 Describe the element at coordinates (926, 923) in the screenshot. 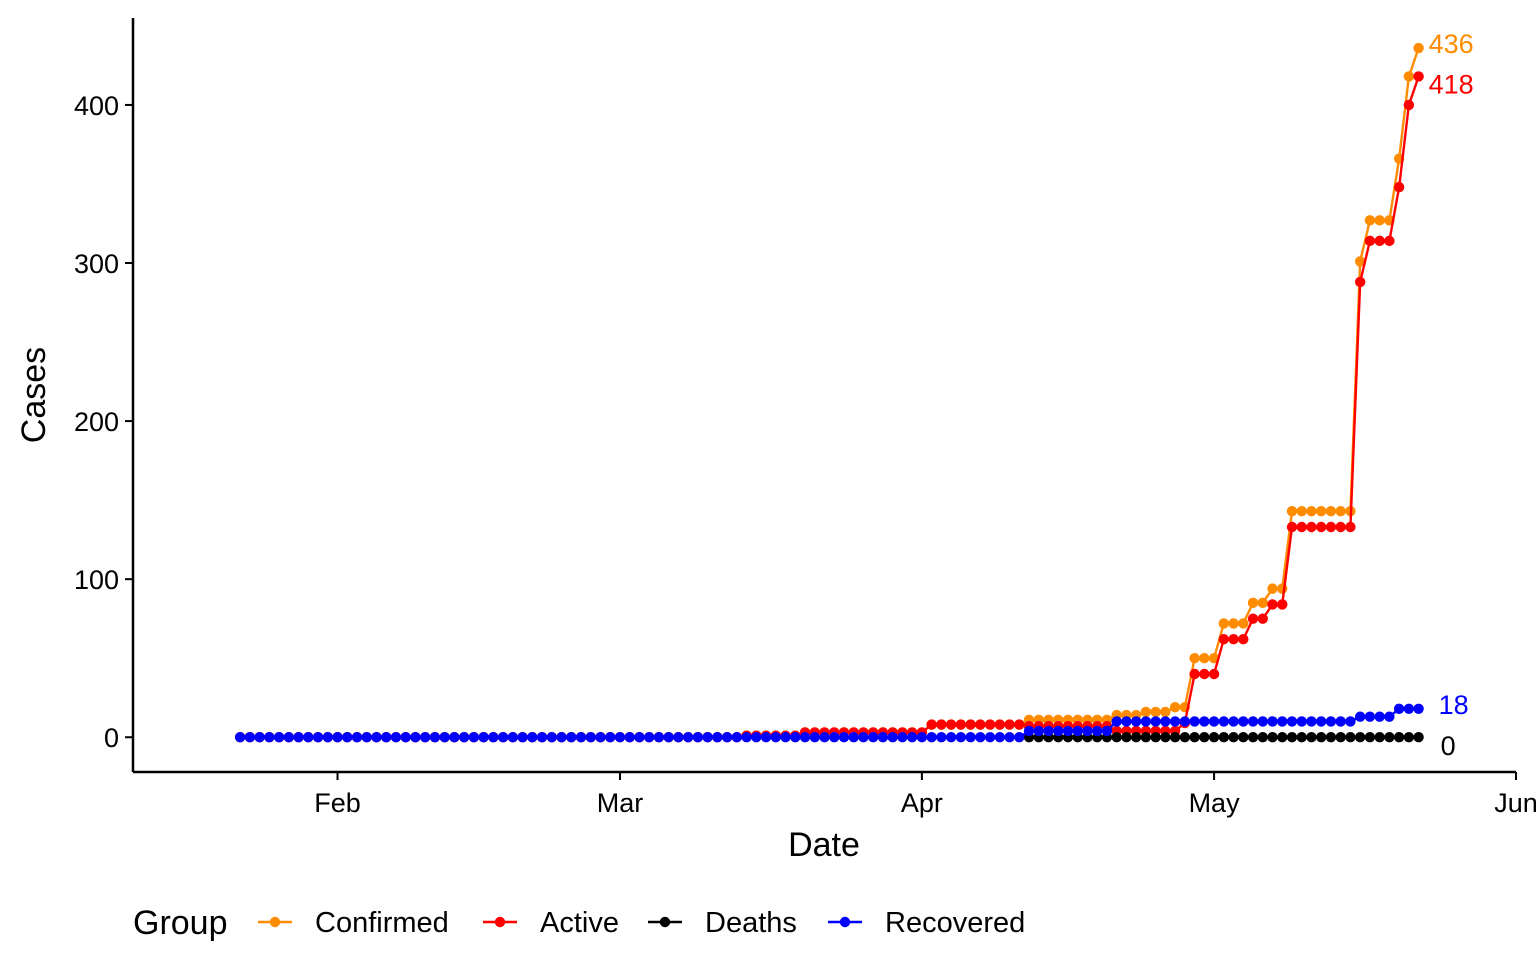

I see `legend-item-recovered: Recovered` at that location.